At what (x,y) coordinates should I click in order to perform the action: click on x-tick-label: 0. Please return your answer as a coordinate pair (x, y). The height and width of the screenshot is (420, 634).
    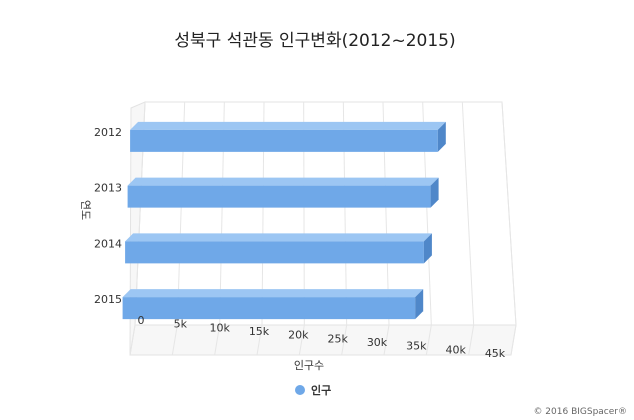
    Looking at the image, I should click on (141, 320).